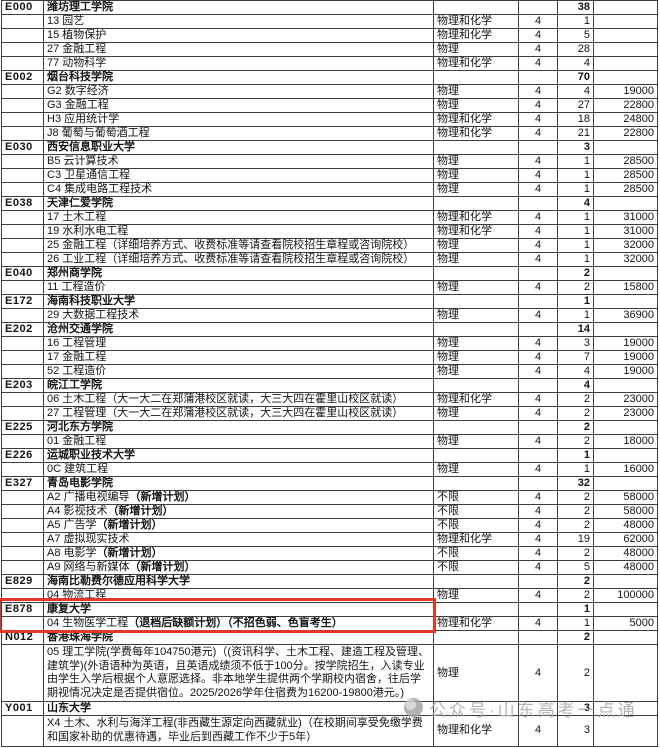  I want to click on major-name-text: 17 土木工程, so click(77, 217).